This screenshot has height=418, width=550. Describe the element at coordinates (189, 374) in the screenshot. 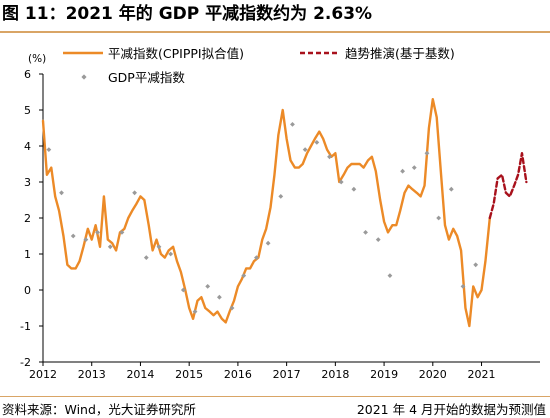

I see `x-tick-label: 2015` at that location.